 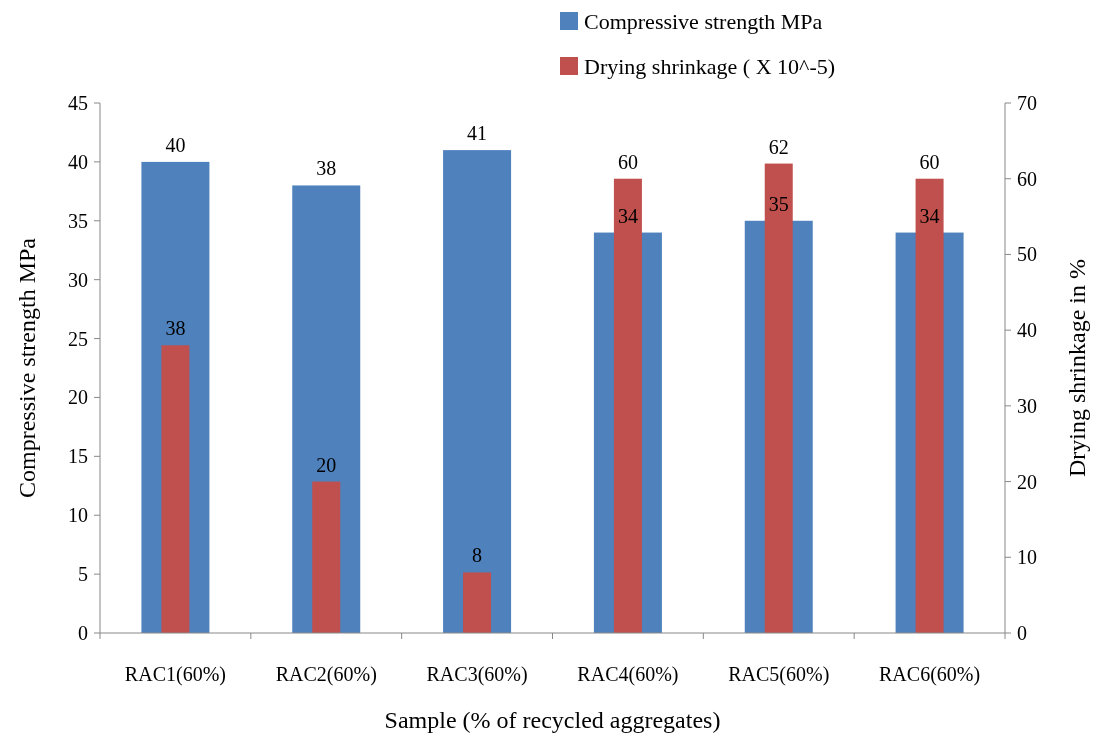 What do you see at coordinates (1027, 330) in the screenshot?
I see `y2-tick-label: 40` at bounding box center [1027, 330].